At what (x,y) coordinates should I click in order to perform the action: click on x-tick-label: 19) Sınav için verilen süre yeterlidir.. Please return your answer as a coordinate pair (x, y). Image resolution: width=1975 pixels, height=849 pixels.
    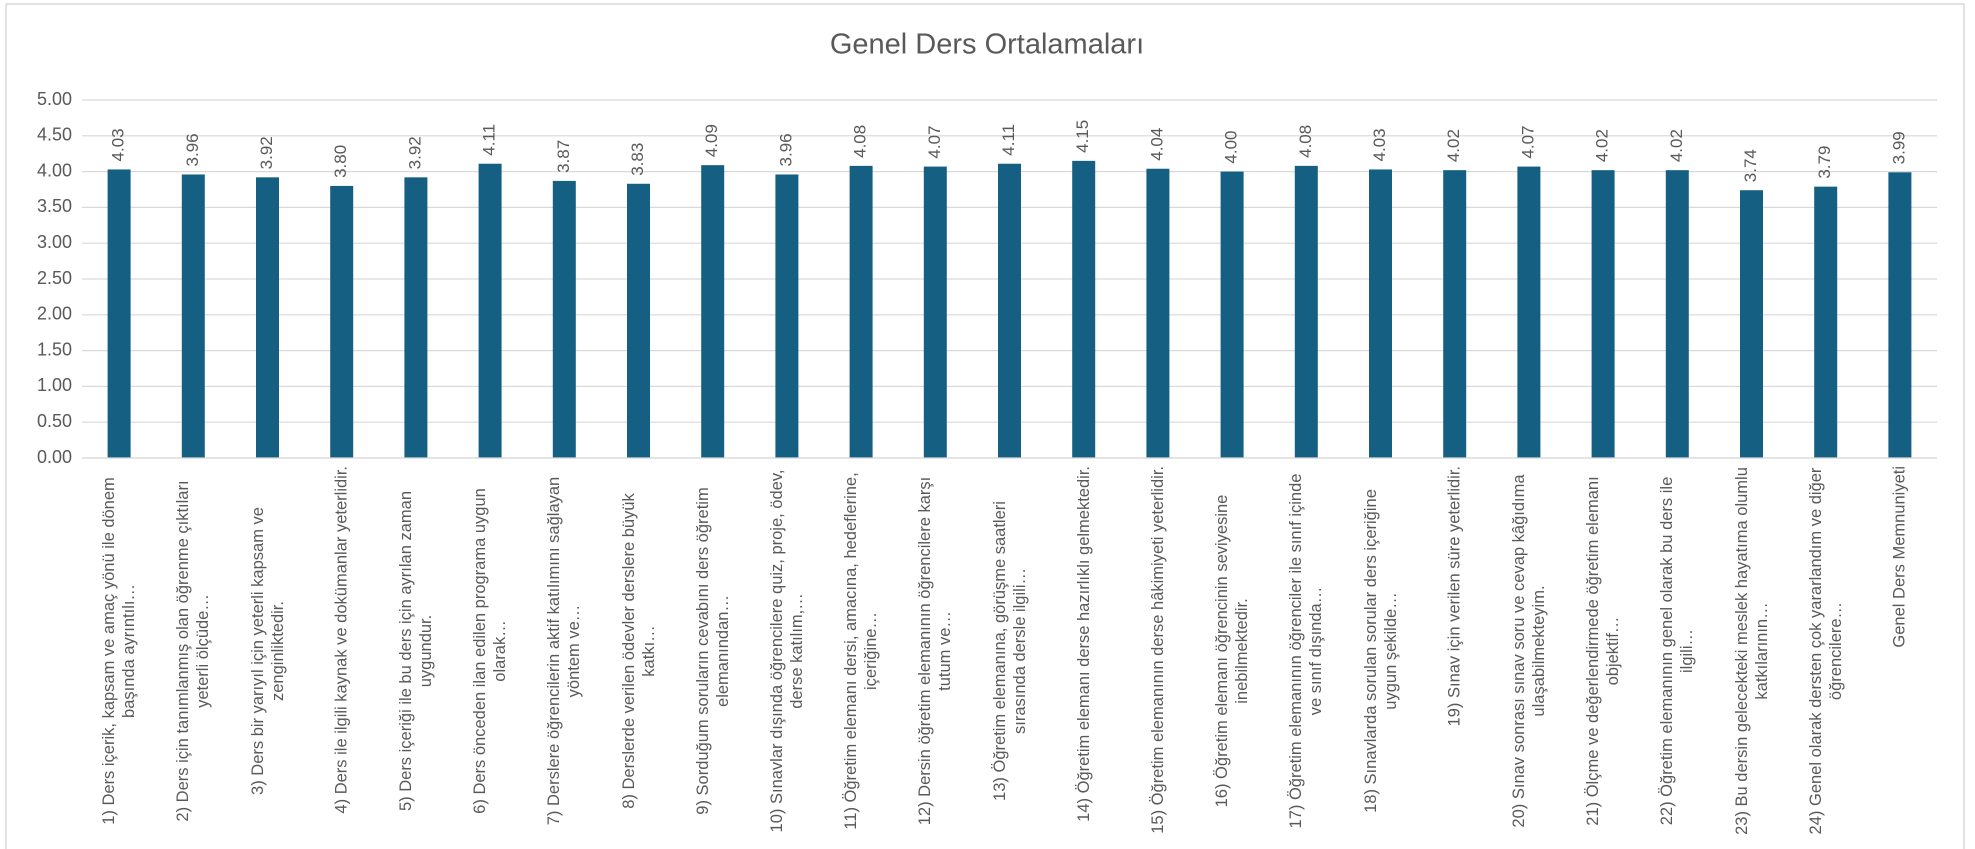
    Looking at the image, I should click on (1454, 596).